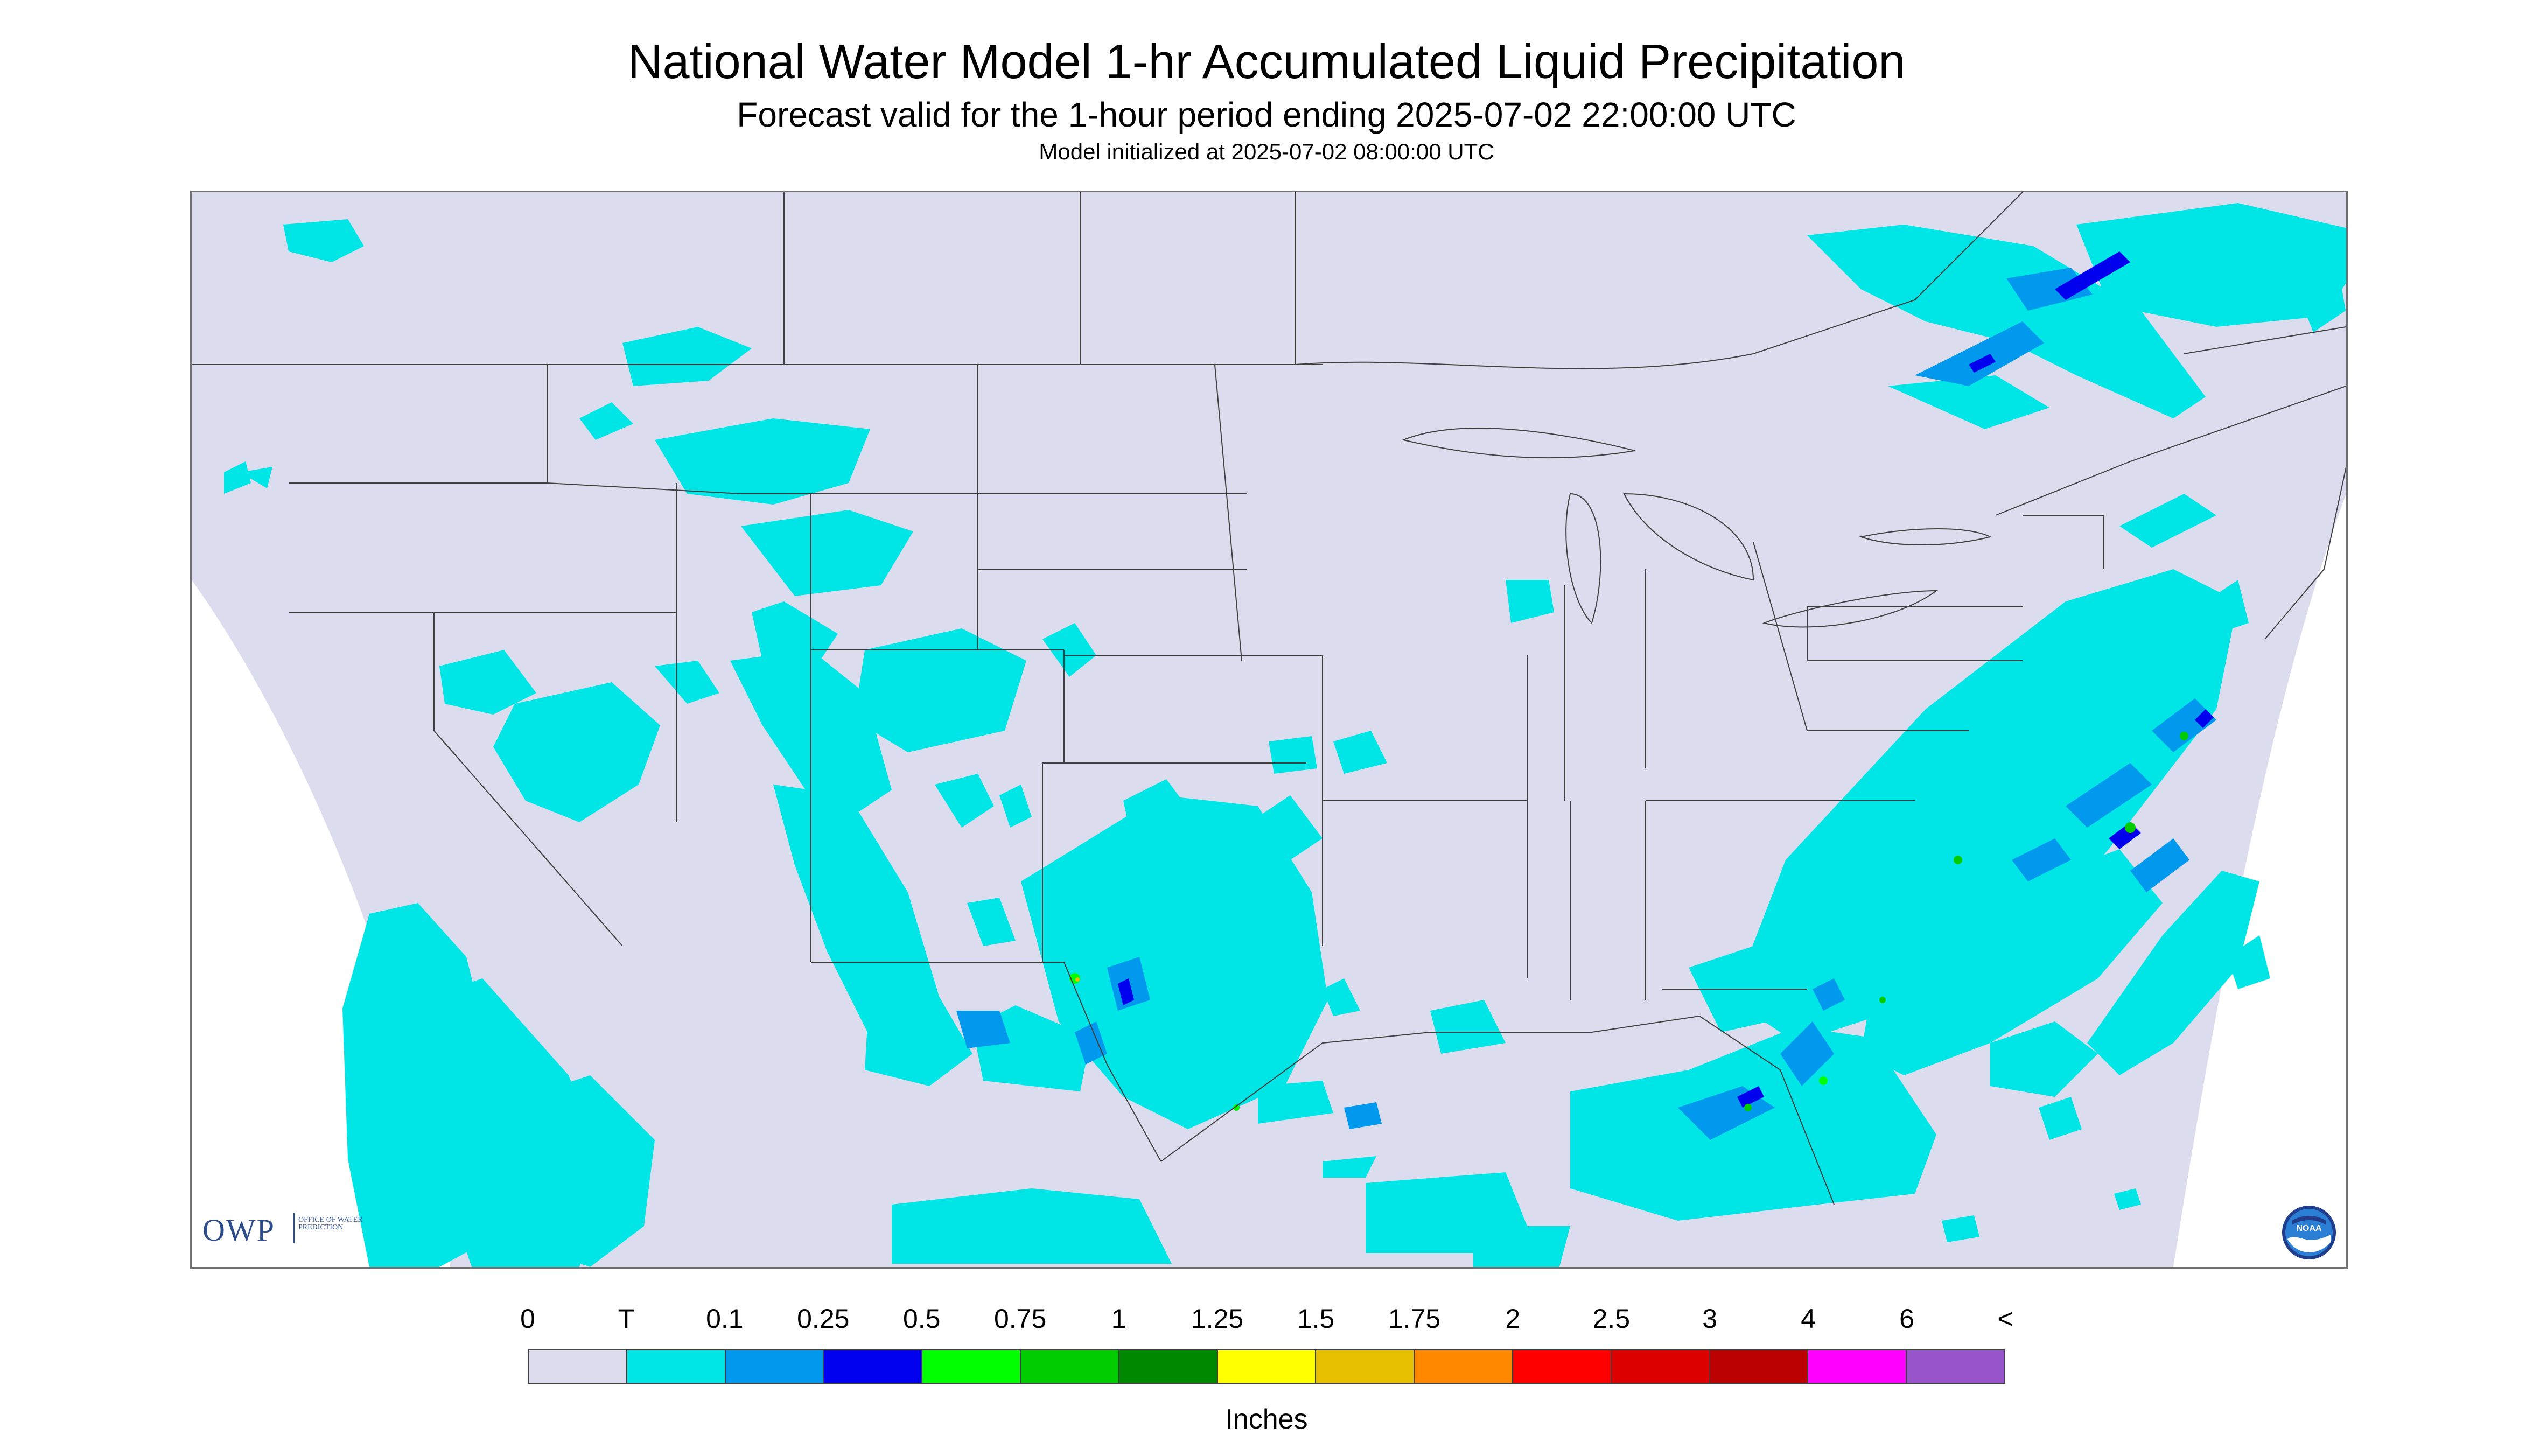 The height and width of the screenshot is (1456, 2533). What do you see at coordinates (527, 1319) in the screenshot?
I see `legend-tick: 0` at bounding box center [527, 1319].